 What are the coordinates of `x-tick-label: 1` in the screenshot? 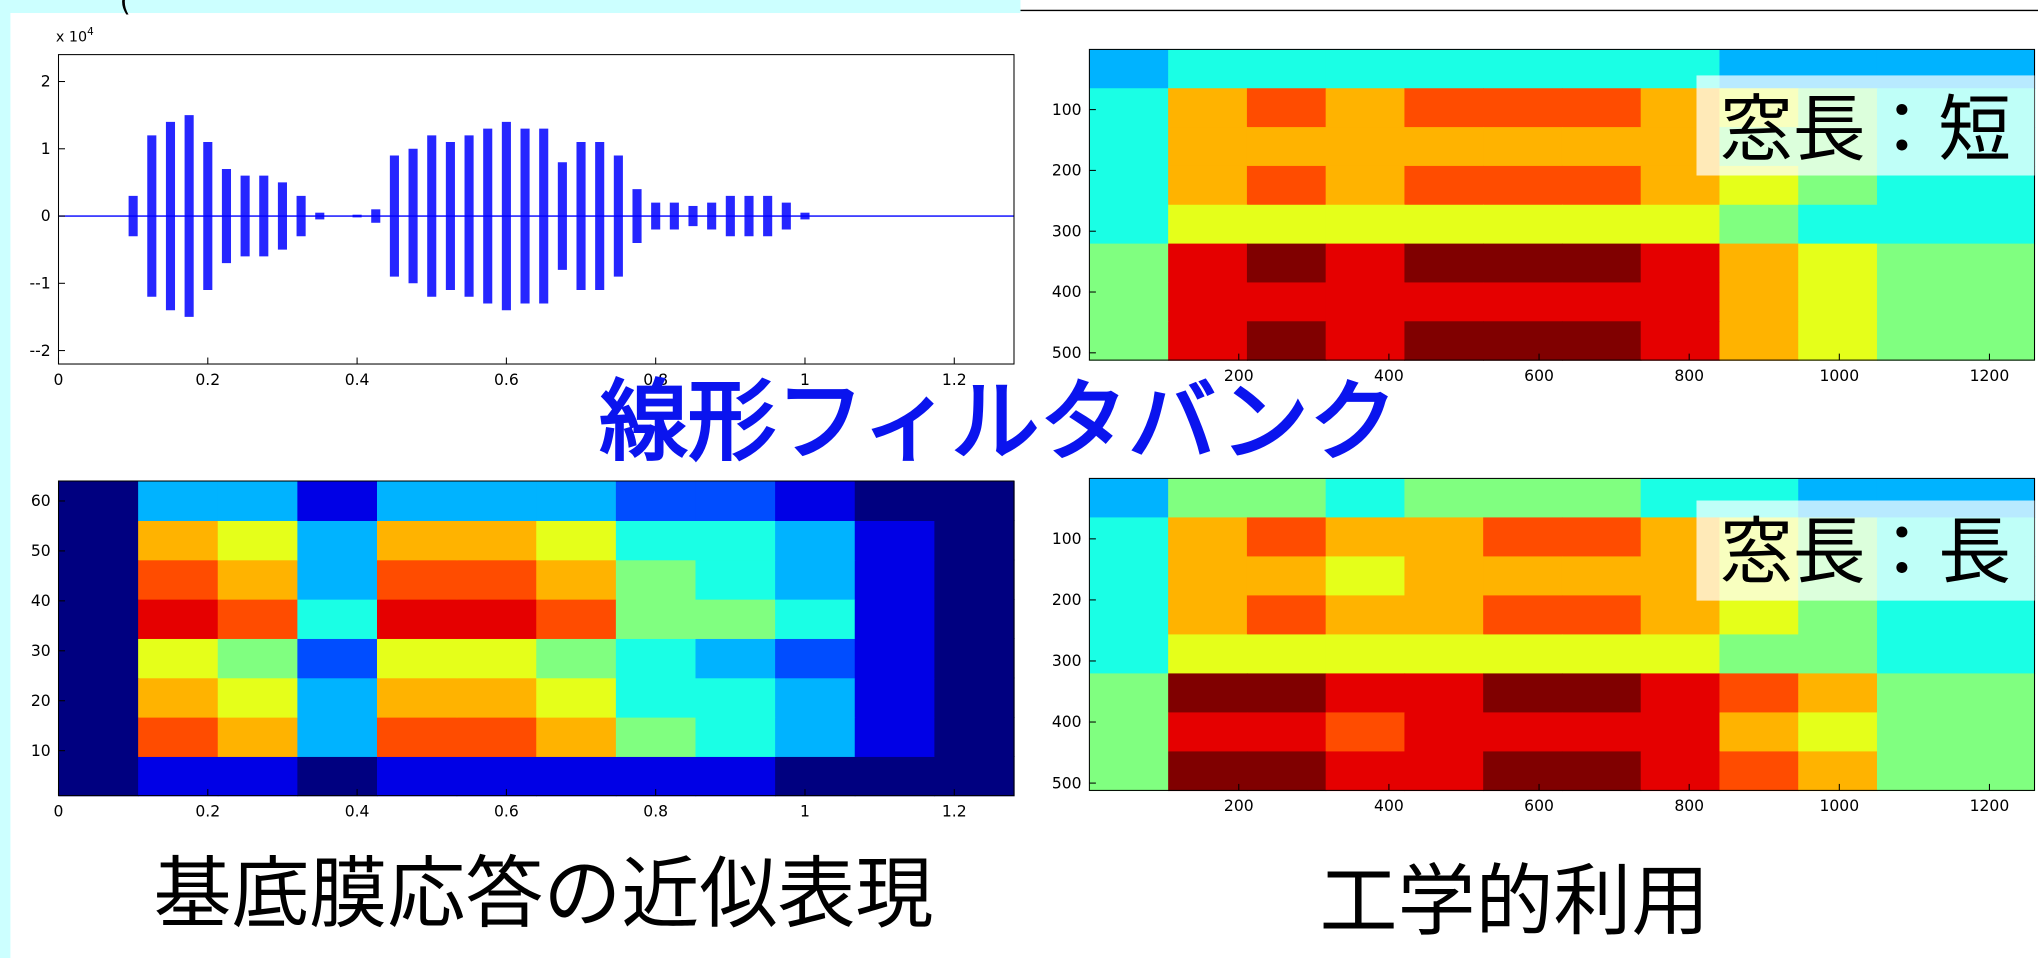 It's located at (805, 811).